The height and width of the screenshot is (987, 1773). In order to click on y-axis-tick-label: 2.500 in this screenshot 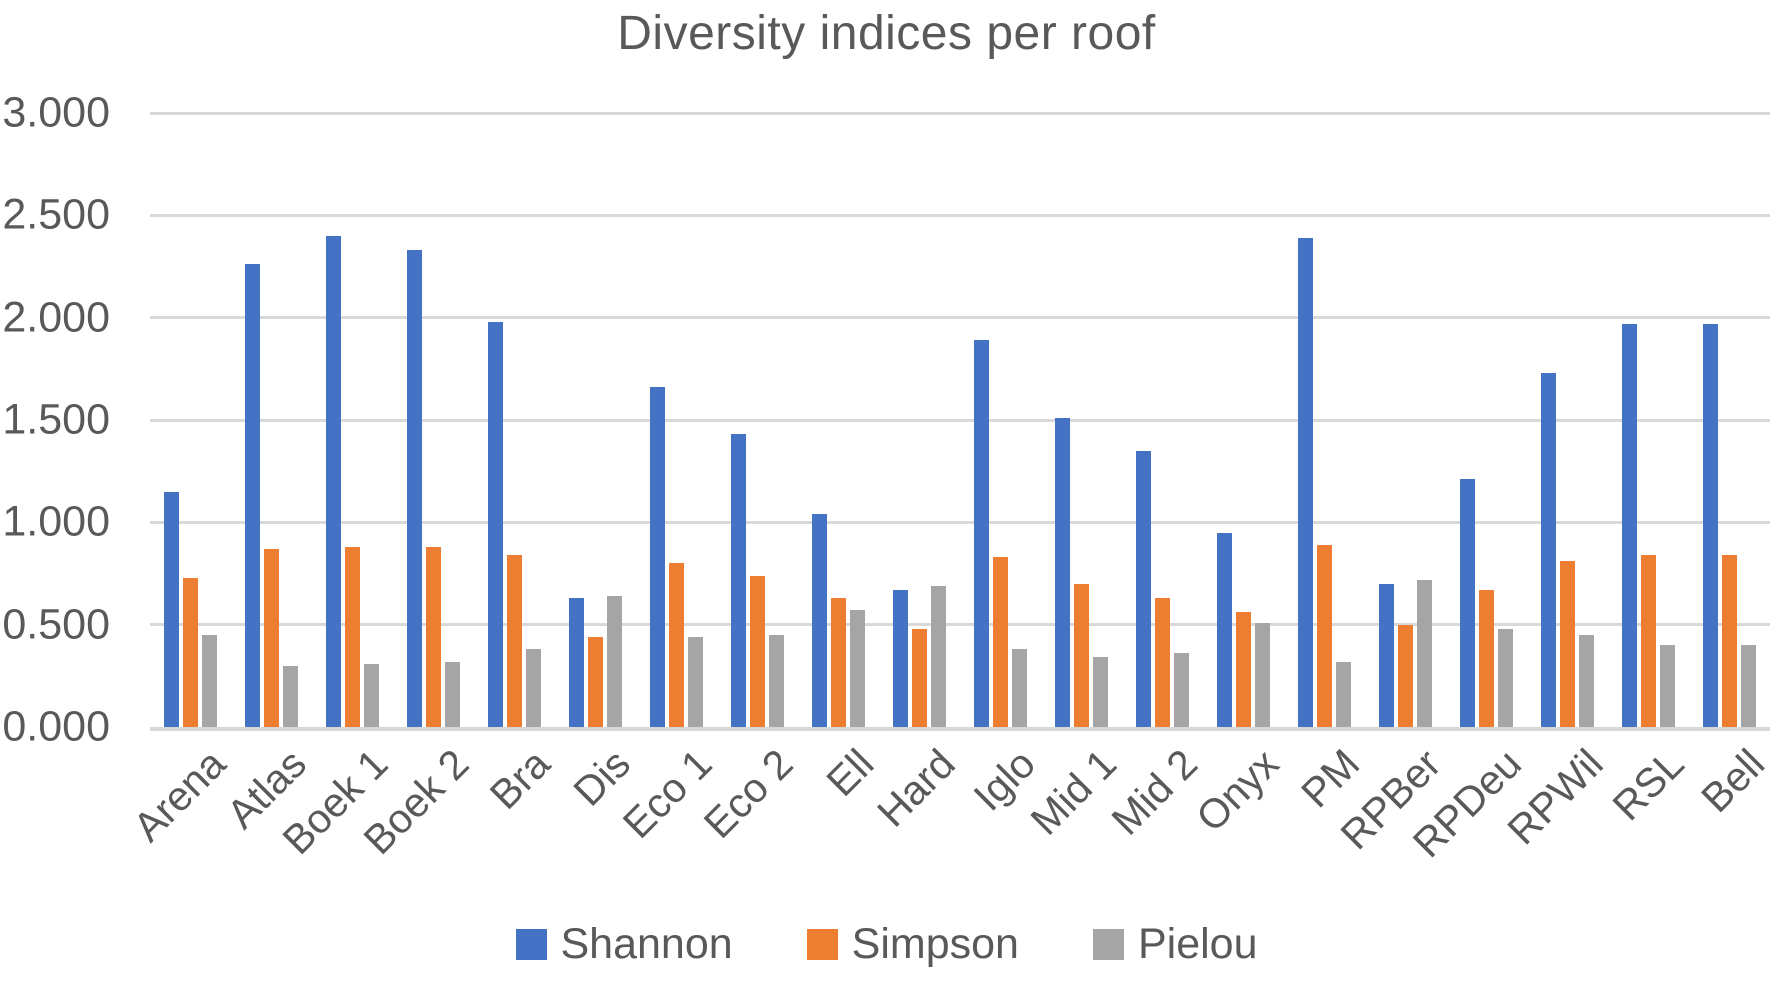, I will do `click(56, 214)`.